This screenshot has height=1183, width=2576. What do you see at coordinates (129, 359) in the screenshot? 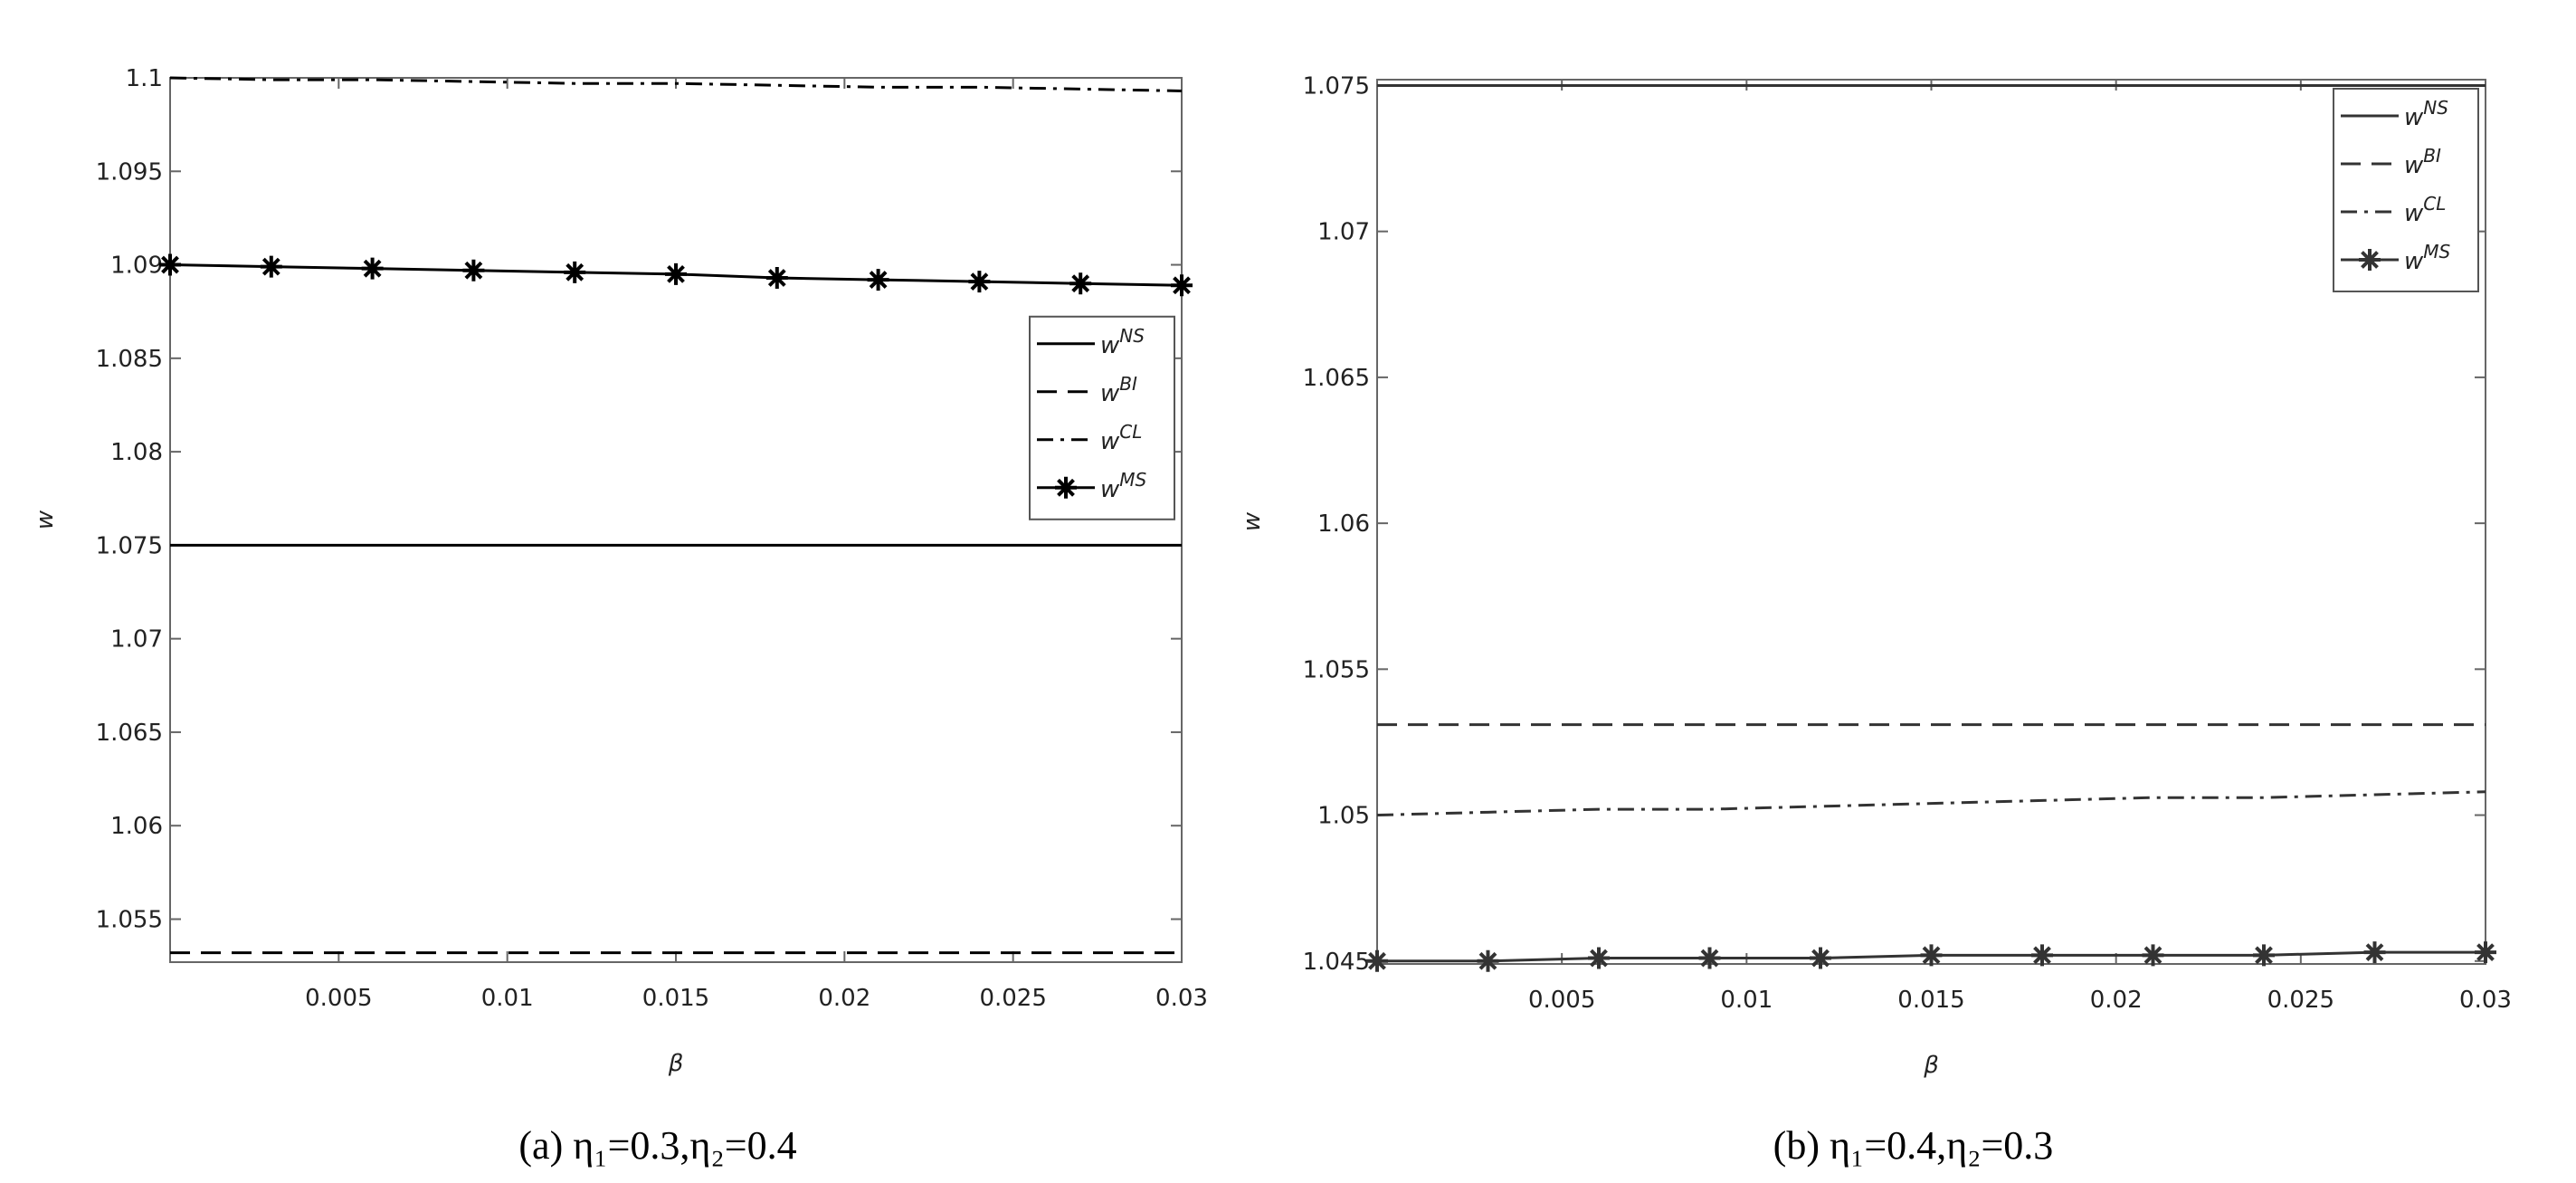
I see `y-tick-label: 1.085` at bounding box center [129, 359].